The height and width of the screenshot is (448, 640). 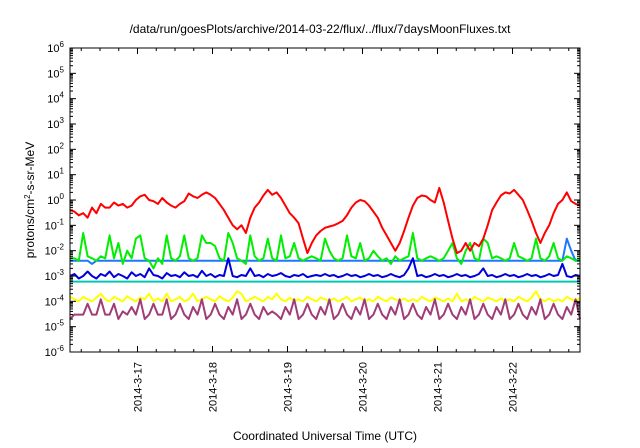 I want to click on y-tick-label: 10⁶, so click(x=55, y=47).